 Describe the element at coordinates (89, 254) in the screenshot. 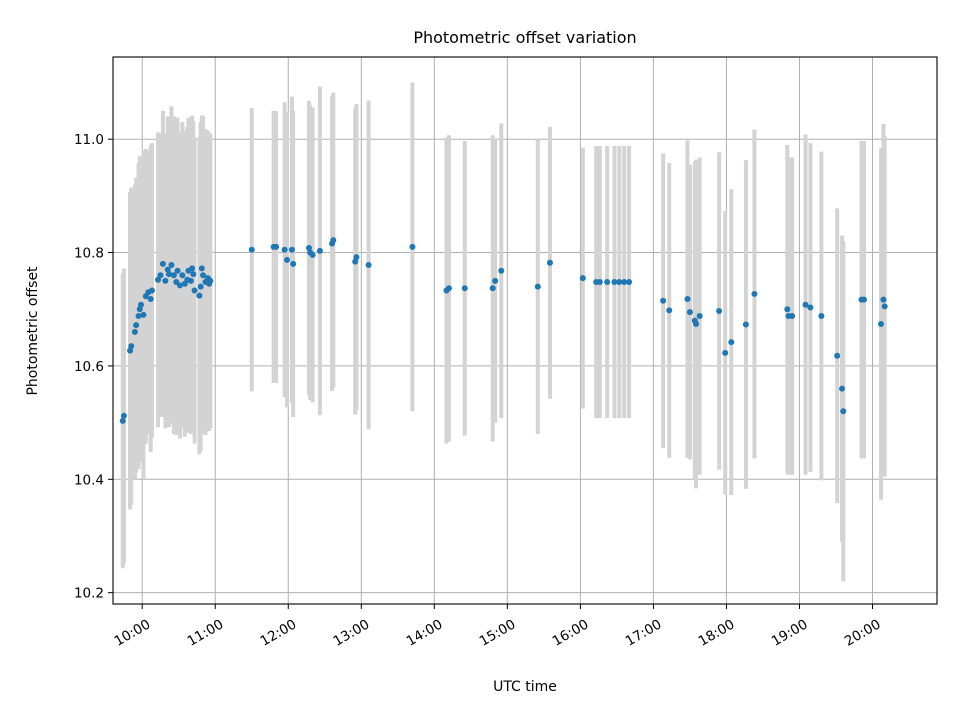

I see `y-tick-label: 10.8` at that location.